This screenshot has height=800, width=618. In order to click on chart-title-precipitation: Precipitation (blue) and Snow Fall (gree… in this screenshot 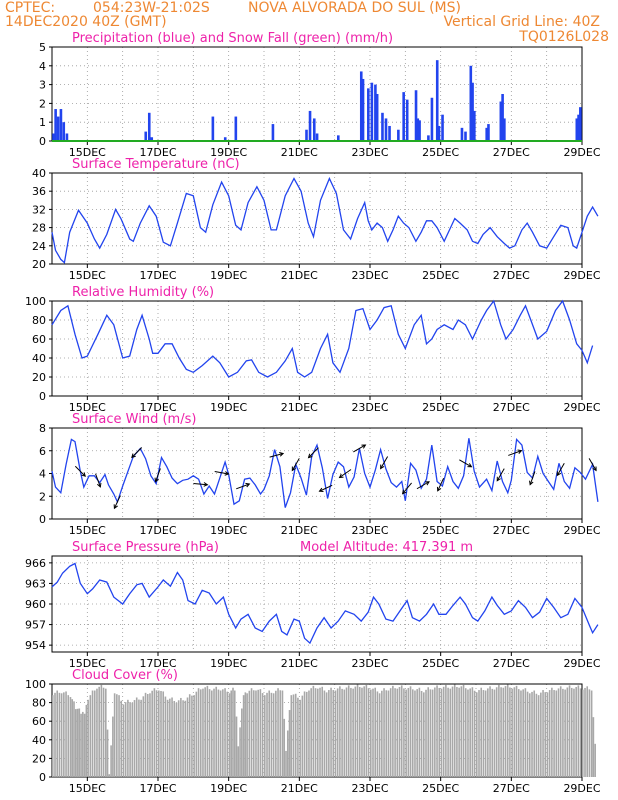, I will do `click(232, 38)`.